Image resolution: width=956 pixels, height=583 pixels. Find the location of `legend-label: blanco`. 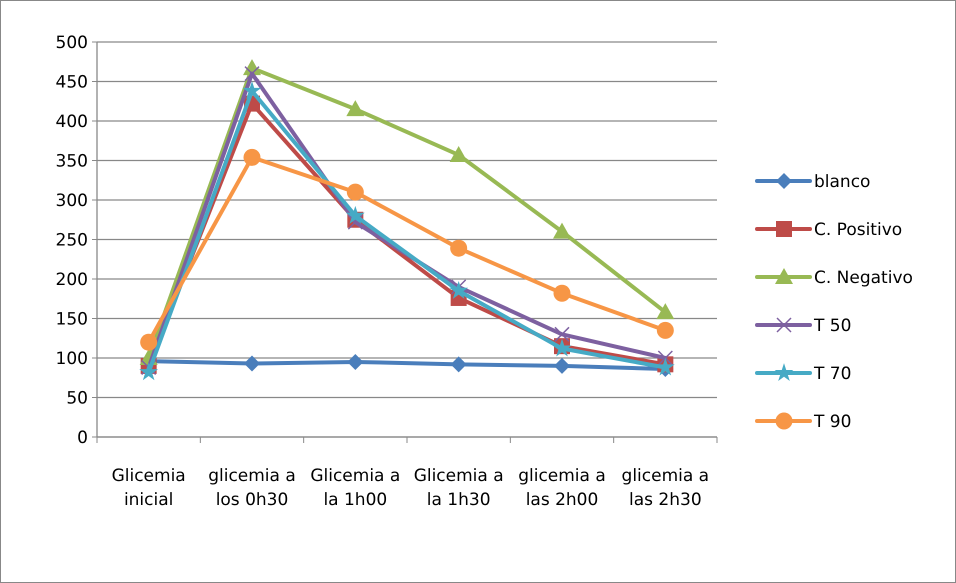

legend-label: blanco is located at coordinates (842, 182).